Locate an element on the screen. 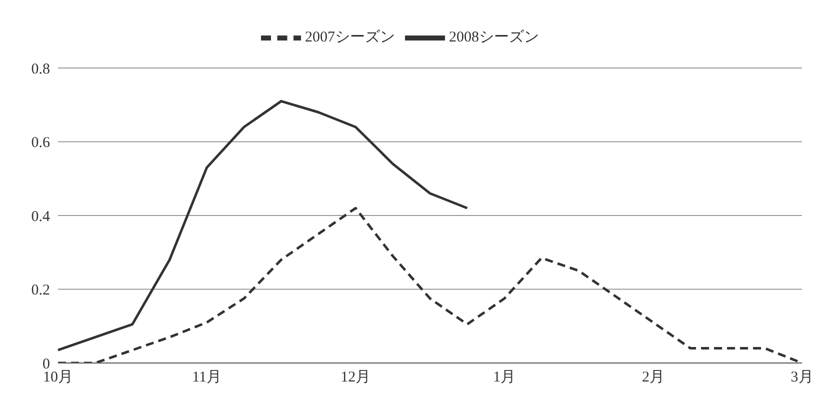  legend-label: 2008シーズン is located at coordinates (494, 37).